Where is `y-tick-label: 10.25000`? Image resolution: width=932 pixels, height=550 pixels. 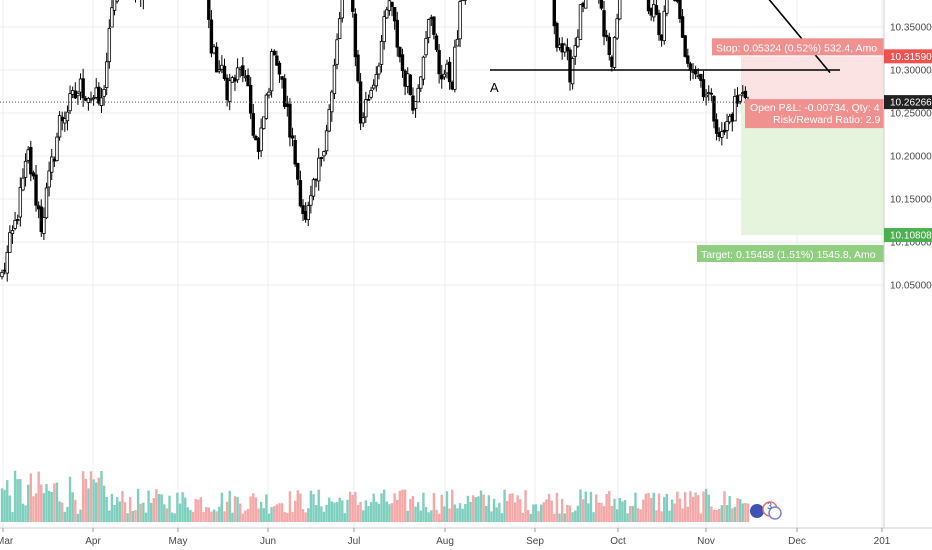
y-tick-label: 10.25000 is located at coordinates (911, 114).